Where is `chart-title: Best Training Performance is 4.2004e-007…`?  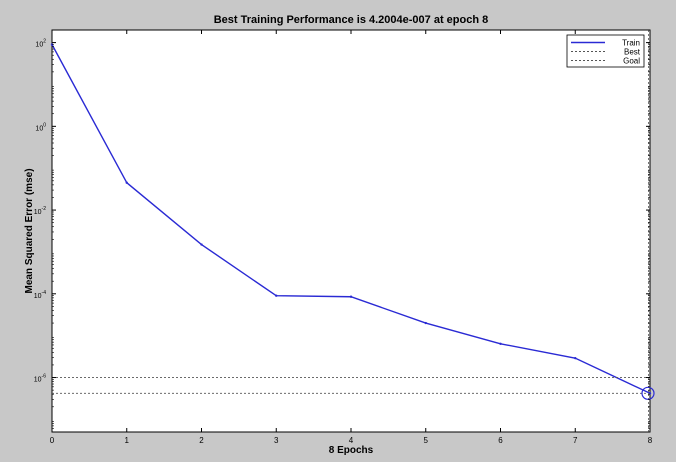
chart-title: Best Training Performance is 4.2004e-007… is located at coordinates (351, 20).